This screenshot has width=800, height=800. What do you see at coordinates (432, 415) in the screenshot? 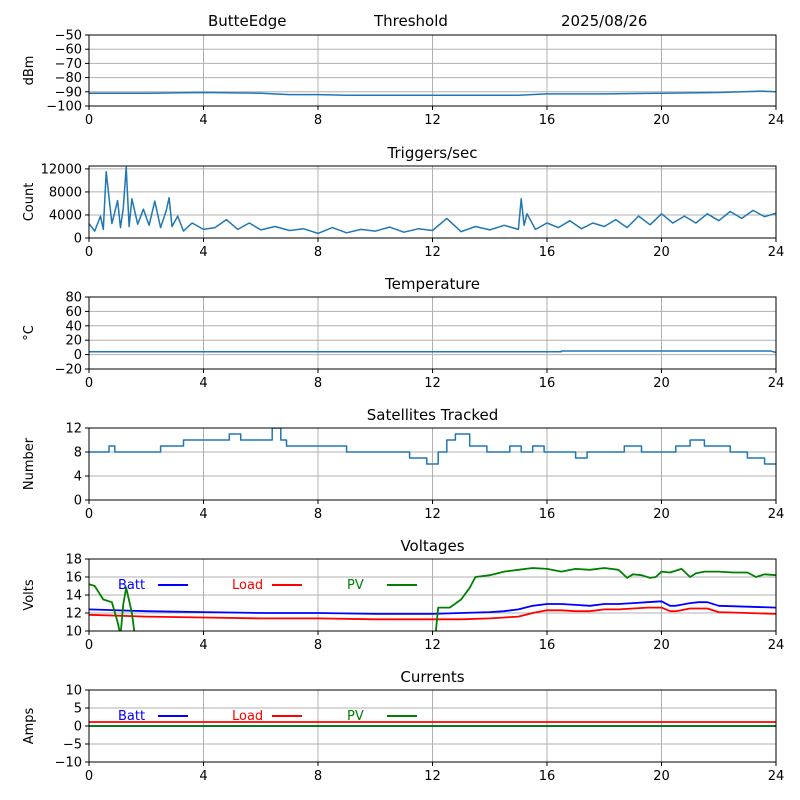
I see `panel-title: Satellites Tracked` at bounding box center [432, 415].